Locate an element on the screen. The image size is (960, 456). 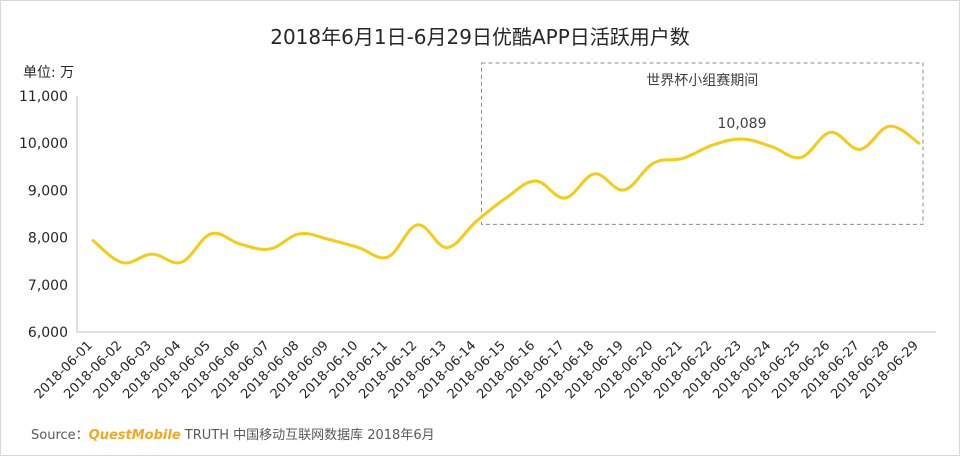
y-tick-labels: 6,000 7,000 8,000 9,000 10,000 11,000 is located at coordinates (43, 215).